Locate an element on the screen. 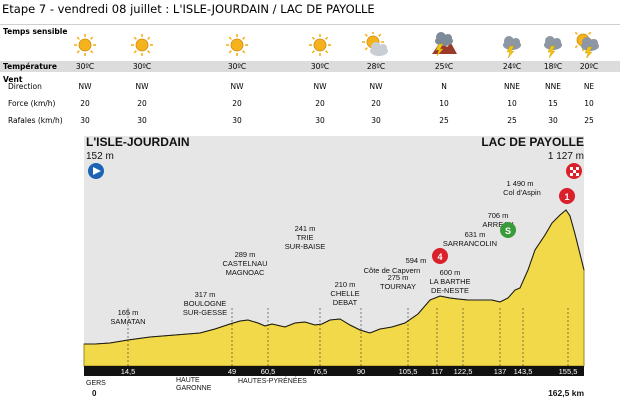  place-altitude: 241 m is located at coordinates (305, 228).